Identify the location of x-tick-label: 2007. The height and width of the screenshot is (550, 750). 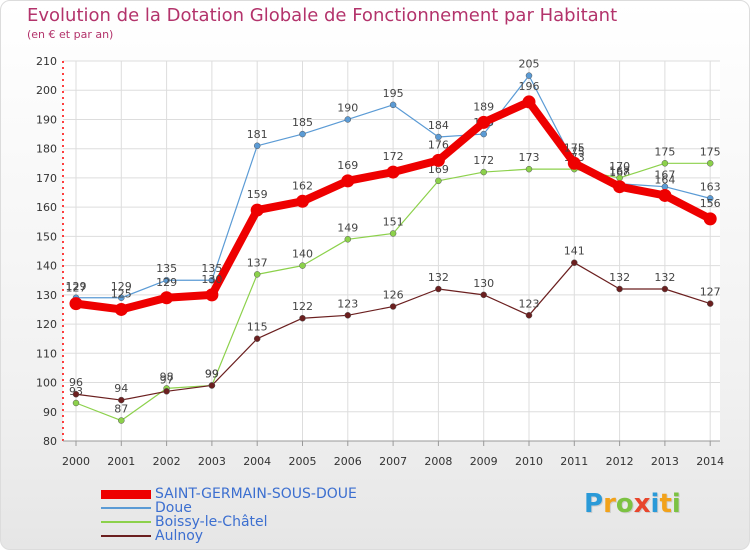
(393, 461).